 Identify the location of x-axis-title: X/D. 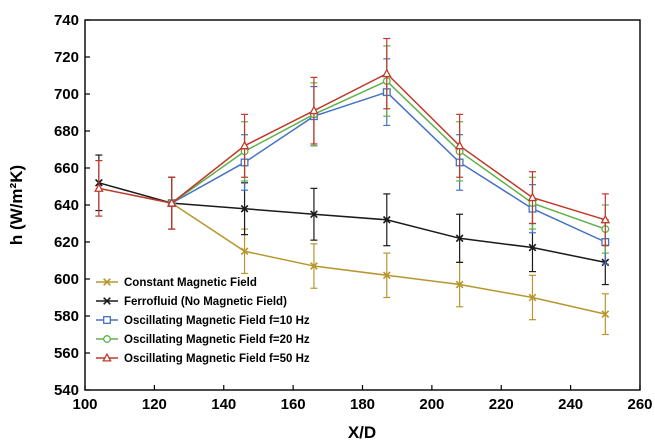
(362, 432).